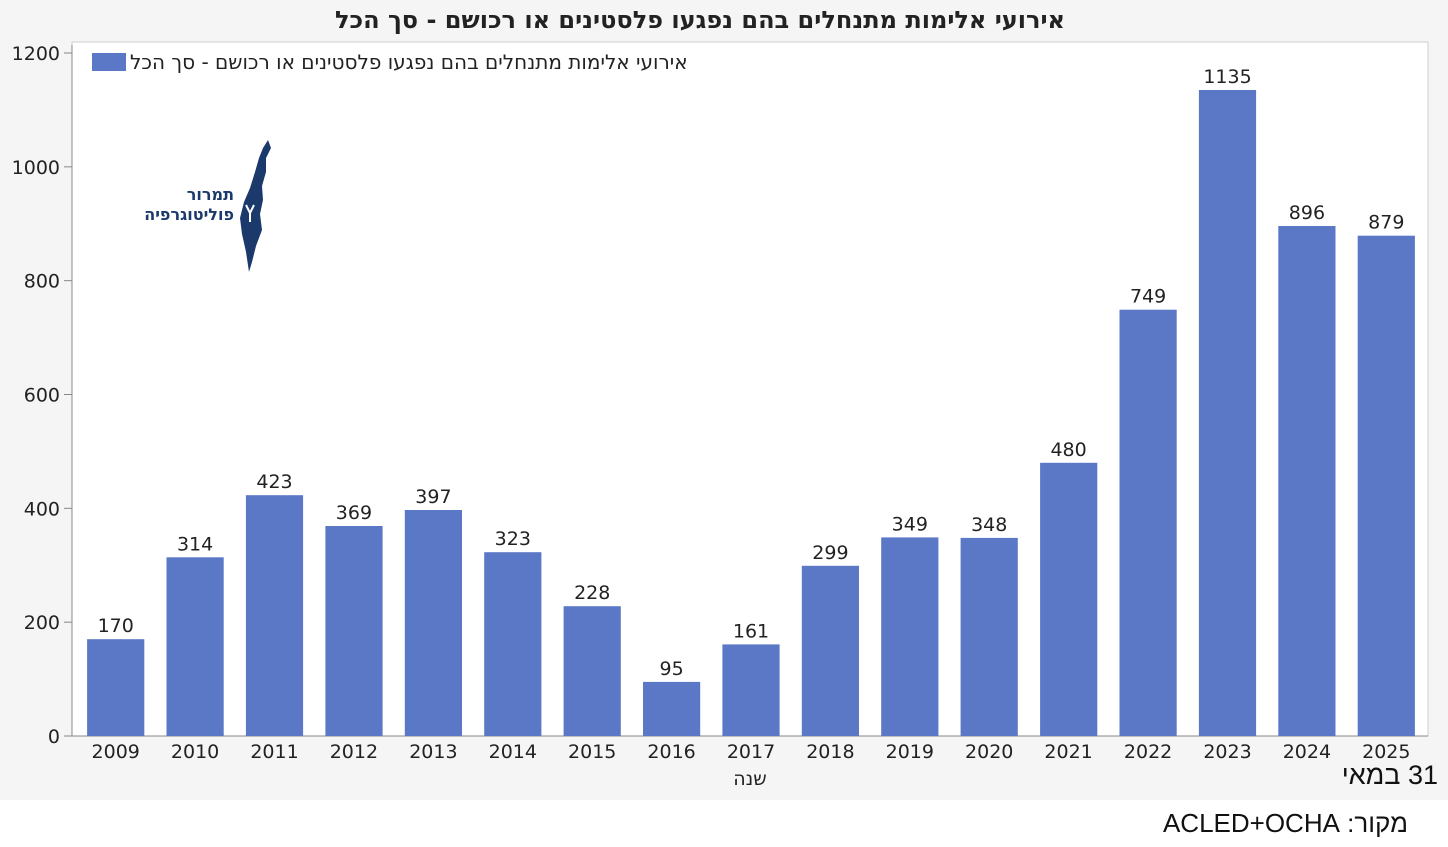  I want to click on y-tick-label: 600, so click(42, 396).